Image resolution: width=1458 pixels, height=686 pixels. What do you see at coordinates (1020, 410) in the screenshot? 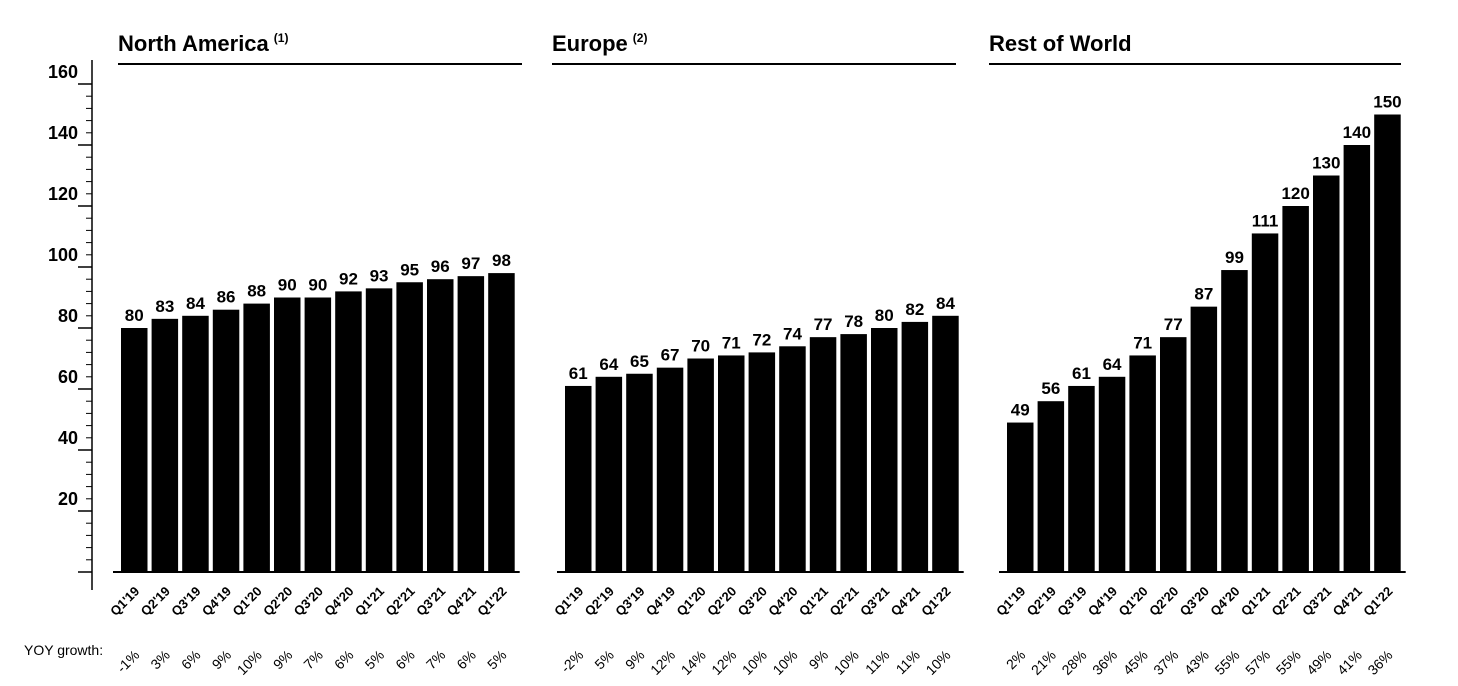
I see `bar-value-label: 49` at bounding box center [1020, 410].